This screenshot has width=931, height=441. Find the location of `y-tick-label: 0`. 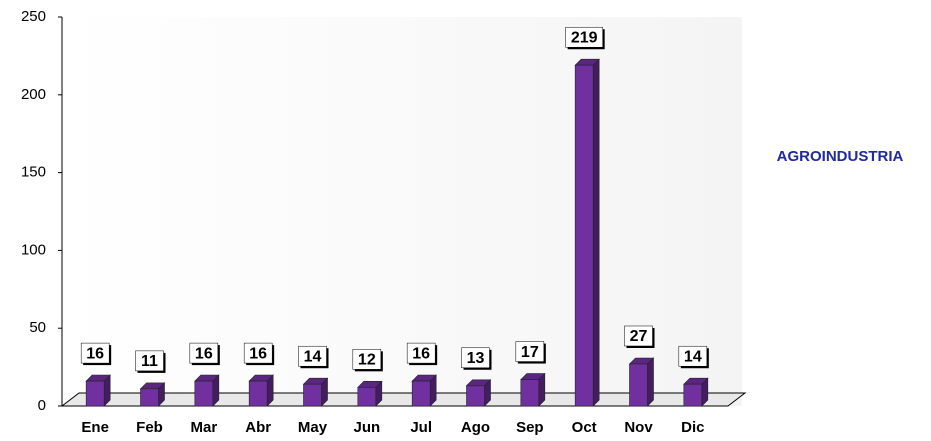

y-tick-label: 0 is located at coordinates (42, 405).